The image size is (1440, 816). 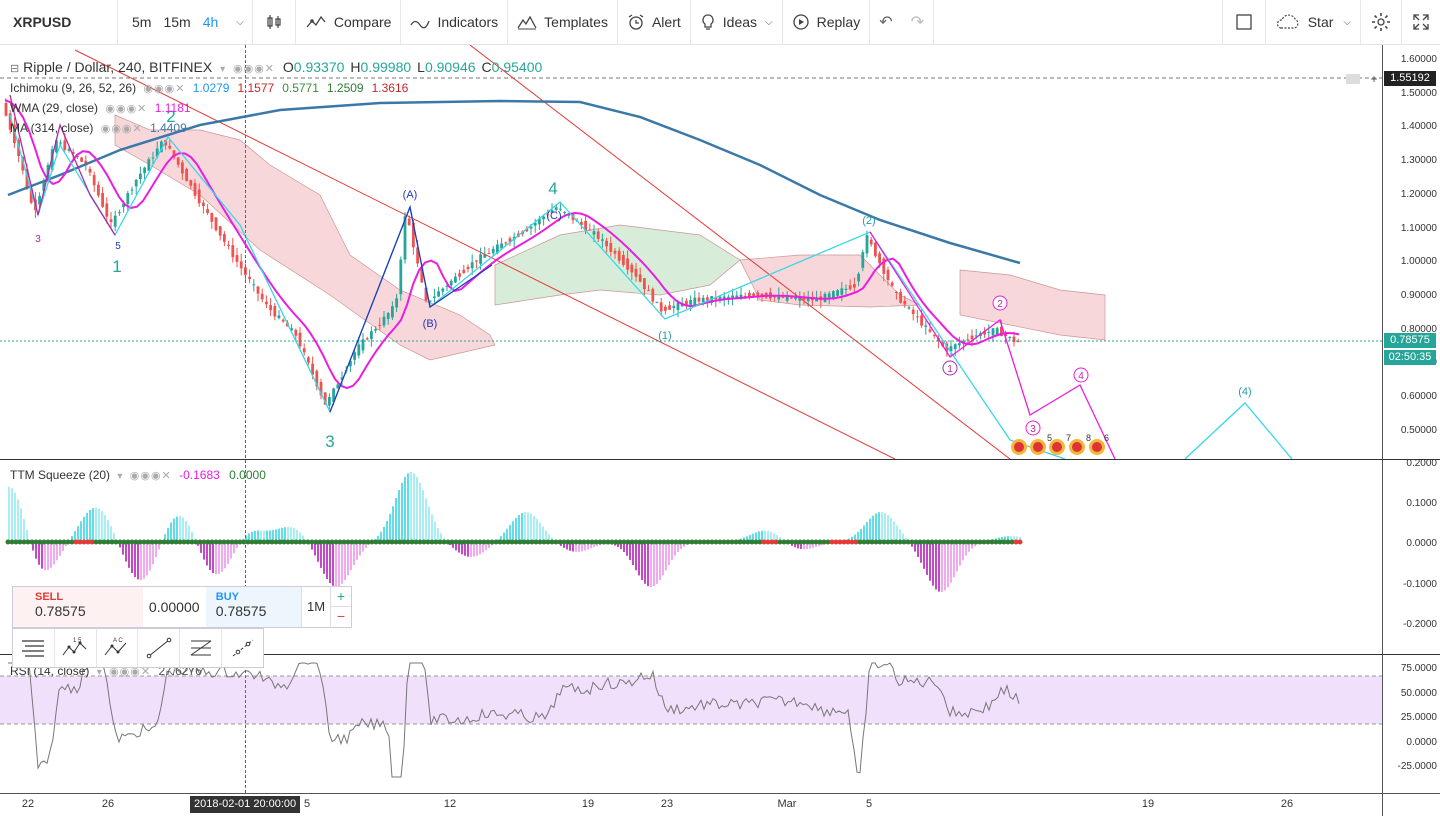 I want to click on wave-label-paren-4: (4), so click(x=1244, y=392).